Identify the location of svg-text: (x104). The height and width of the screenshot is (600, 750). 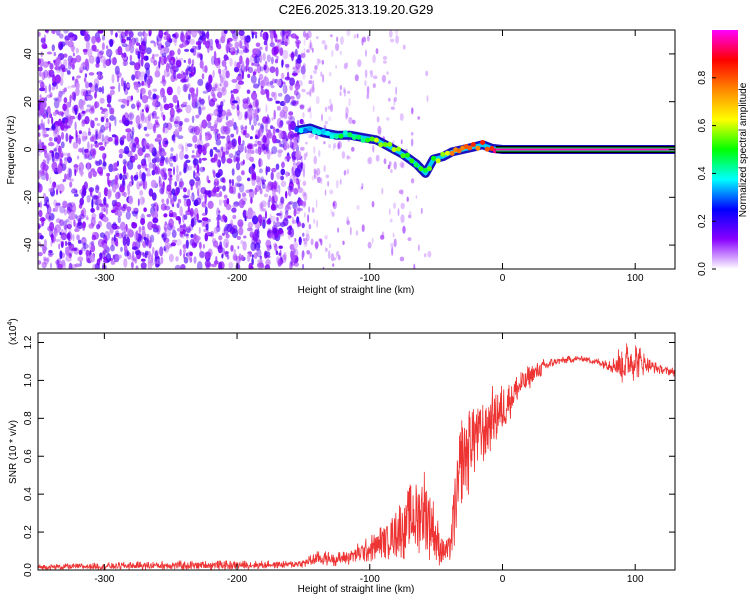
(13, 331).